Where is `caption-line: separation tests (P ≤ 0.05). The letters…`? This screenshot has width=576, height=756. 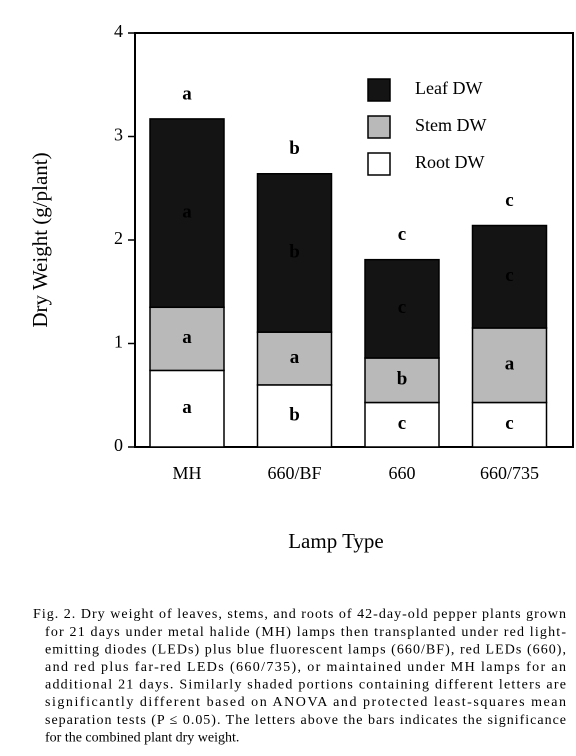
caption-line: separation tests (P ≤ 0.05). The letters… is located at coordinates (305, 720).